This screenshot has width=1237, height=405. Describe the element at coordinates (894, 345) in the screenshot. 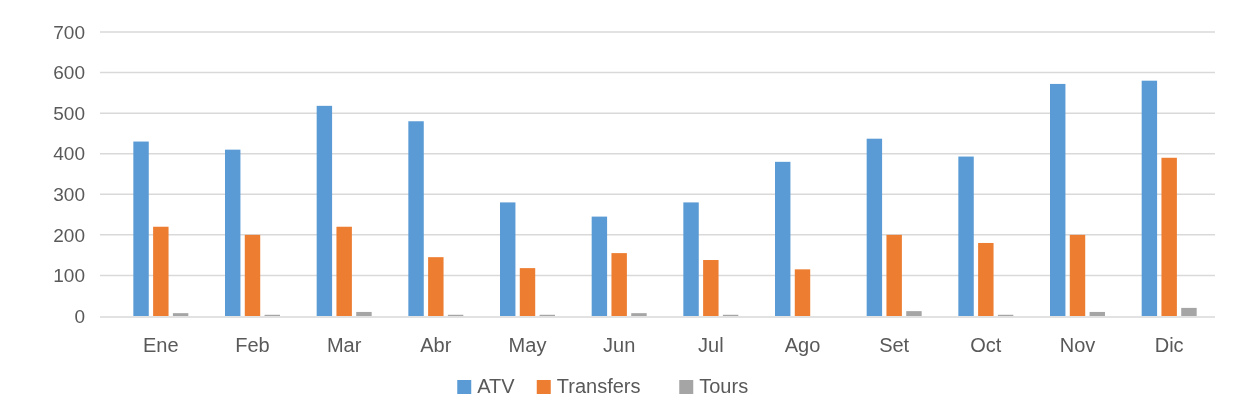

I see `x-tick-label: Set` at that location.